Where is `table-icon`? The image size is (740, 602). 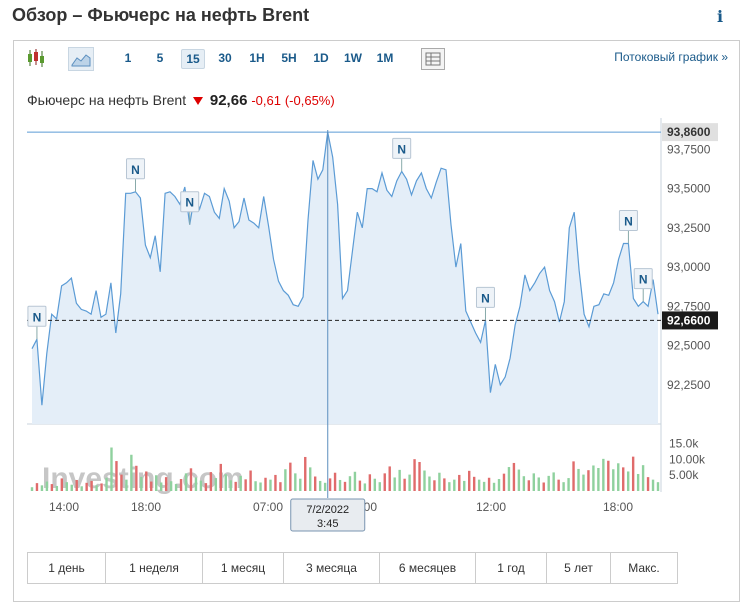 table-icon is located at coordinates (433, 59).